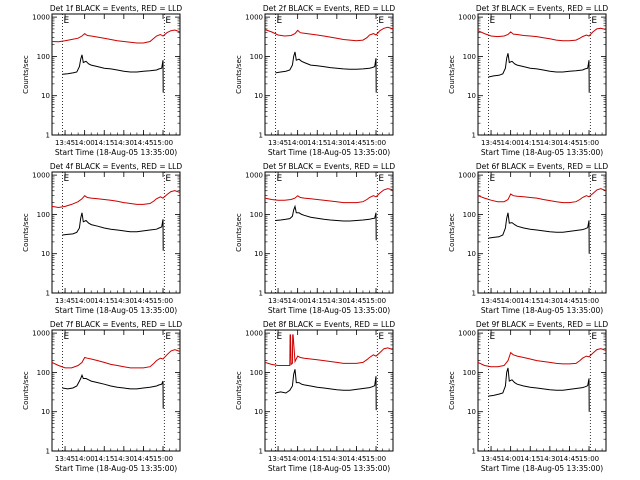  What do you see at coordinates (116, 324) in the screenshot?
I see `panel-title: Det 7f BLACK = Events, RED = LLD` at bounding box center [116, 324].